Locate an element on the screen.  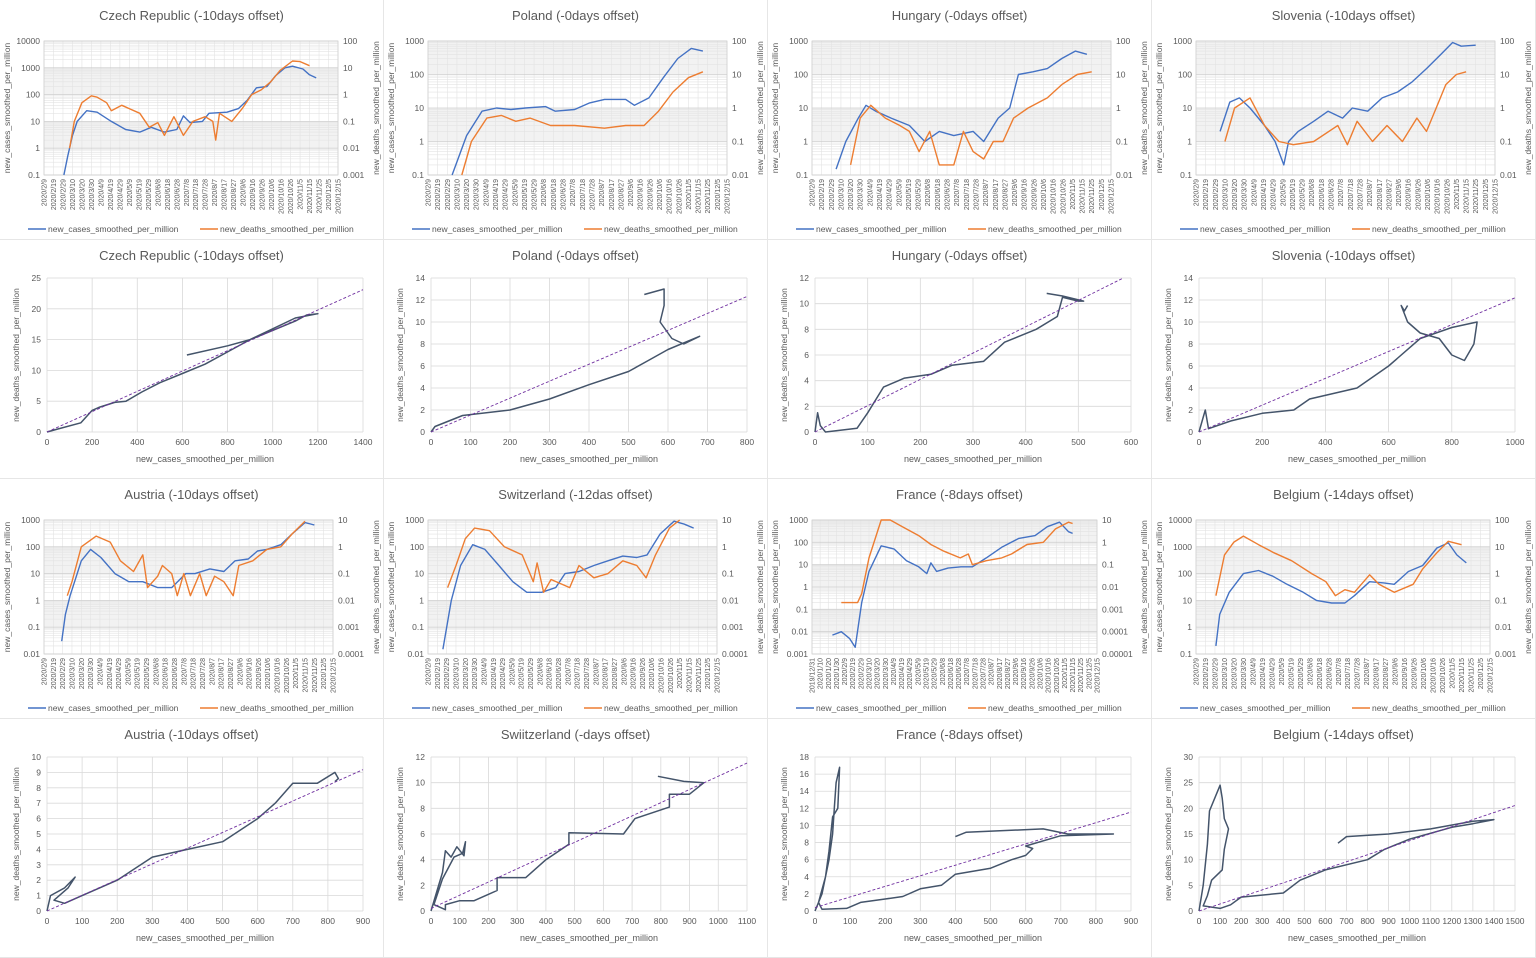
x-tick-label: 1100 is located at coordinates (1431, 921).